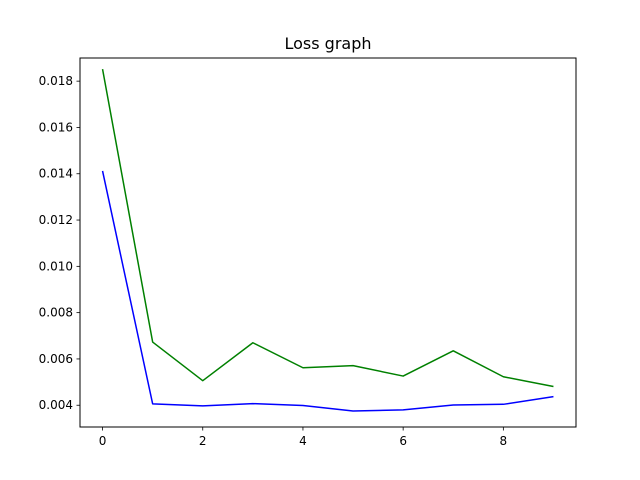  I want to click on x-tick-label: 0, so click(103, 441).